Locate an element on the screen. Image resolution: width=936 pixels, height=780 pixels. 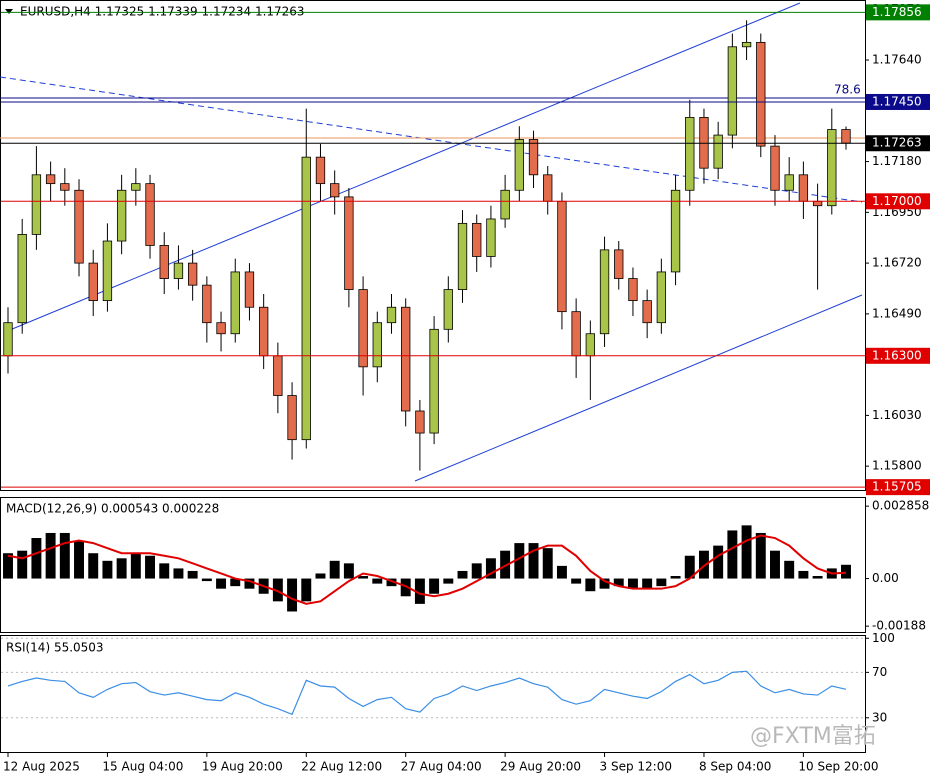
x-tick-label: 27 Aug 04:00 is located at coordinates (441, 767).